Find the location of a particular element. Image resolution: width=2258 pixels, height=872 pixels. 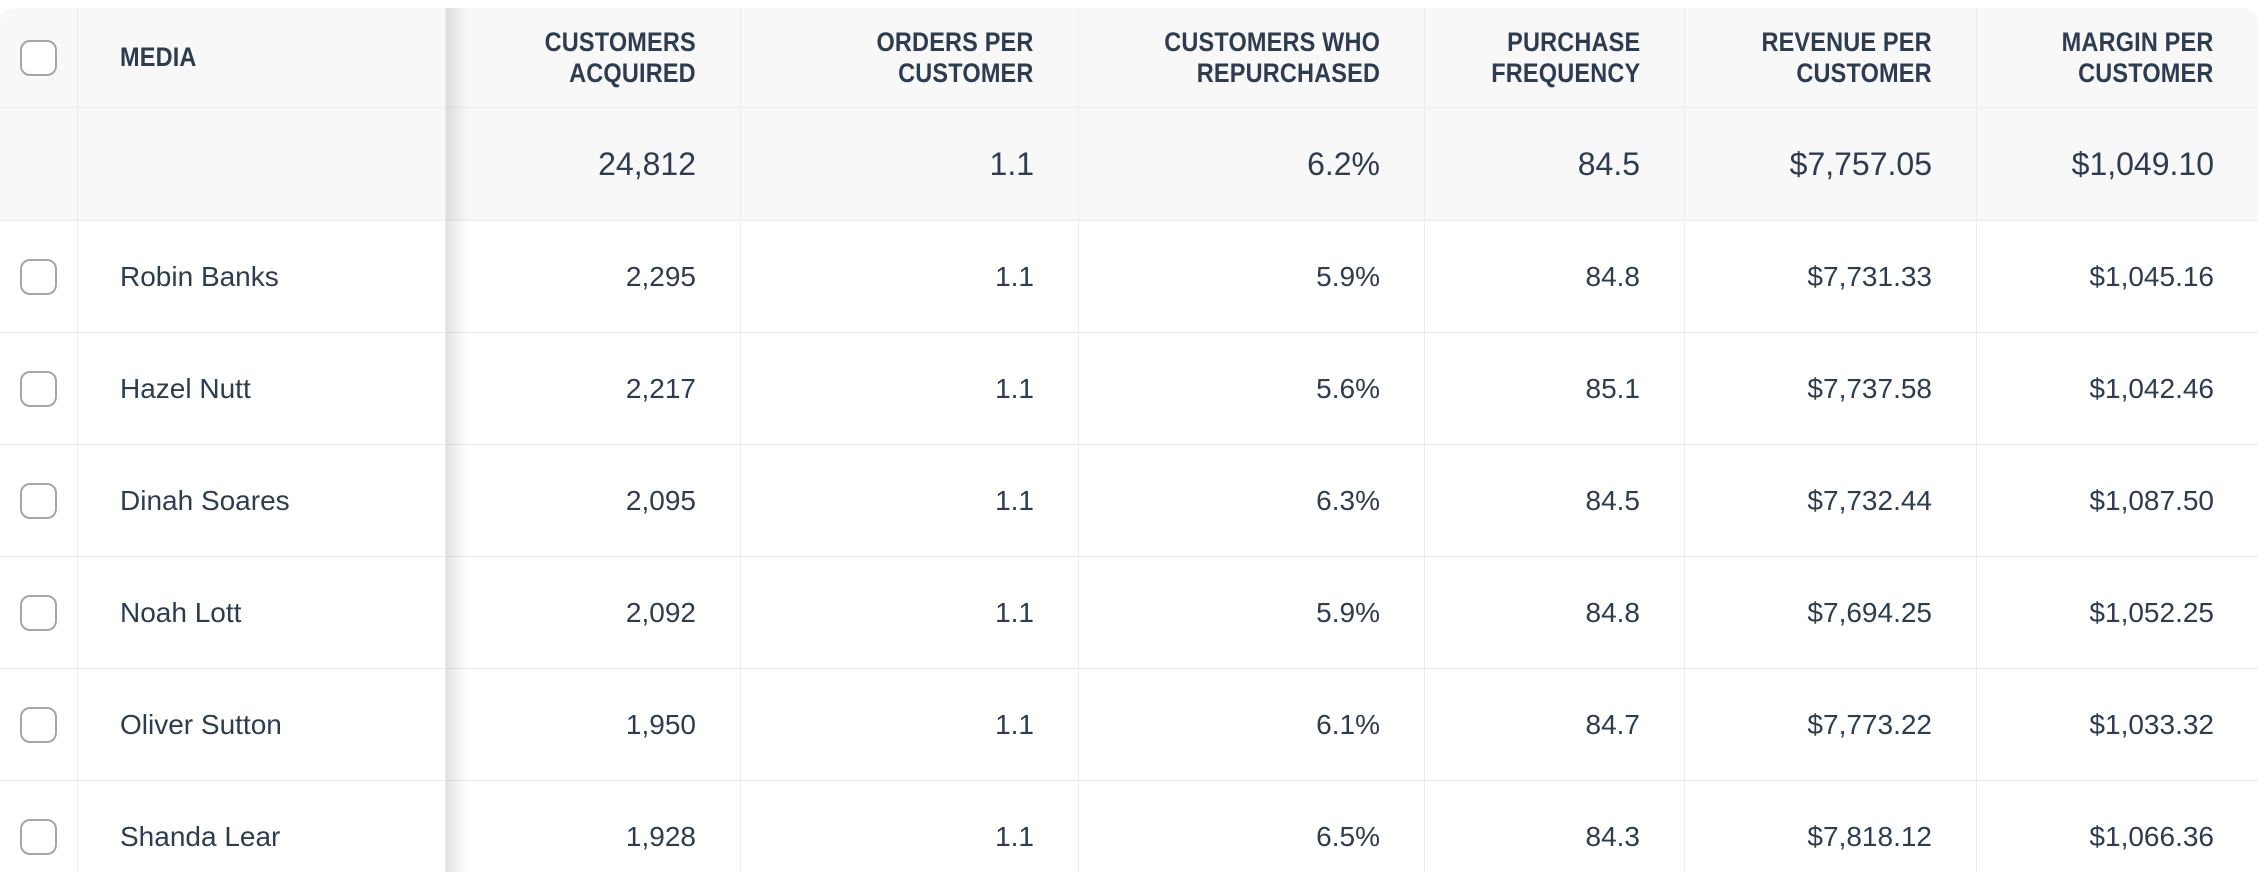

column-header-customers-who-repurchased: CUSTOMERS WHO REPURCHASED is located at coordinates (1252, 57).